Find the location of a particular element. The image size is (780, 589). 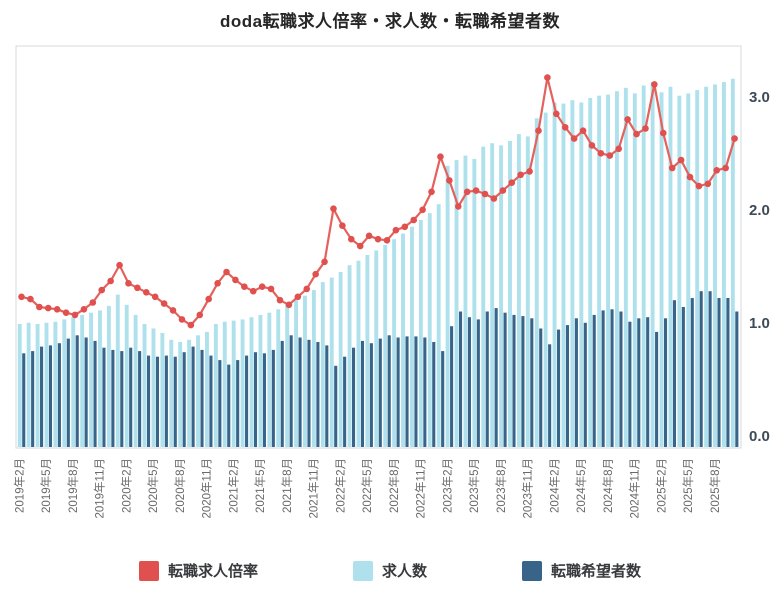

chart-title: doda転職求人倍率・求人数・転職希望者数 is located at coordinates (390, 21).